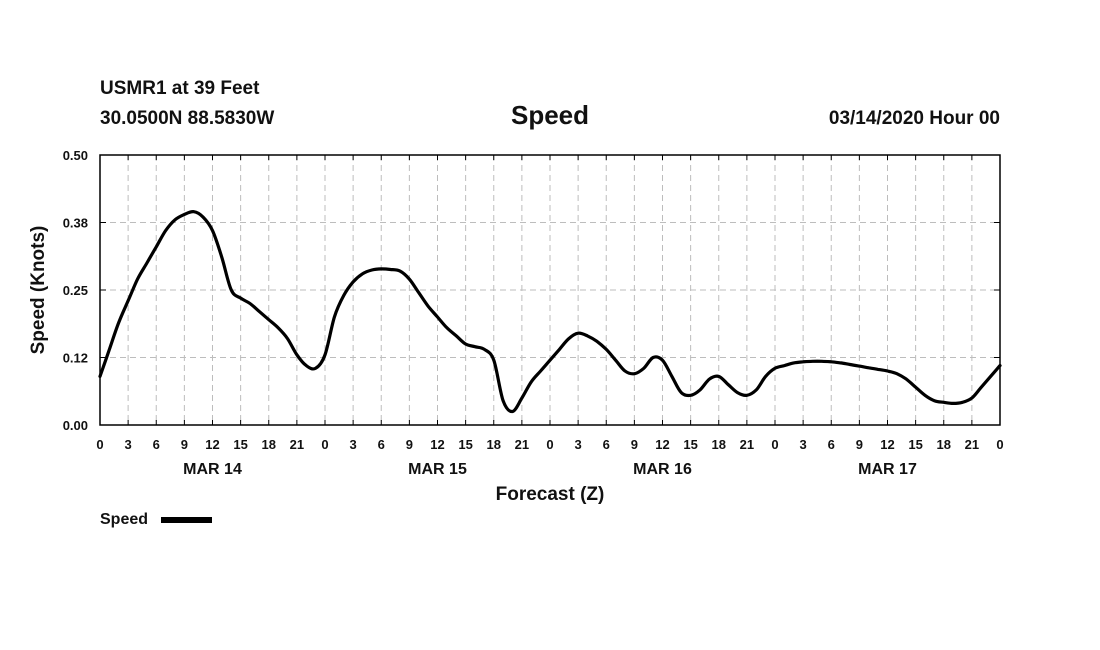  What do you see at coordinates (550, 469) in the screenshot?
I see `day-labels: MAR 14 MAR 15 MAR 16 MAR 17` at bounding box center [550, 469].